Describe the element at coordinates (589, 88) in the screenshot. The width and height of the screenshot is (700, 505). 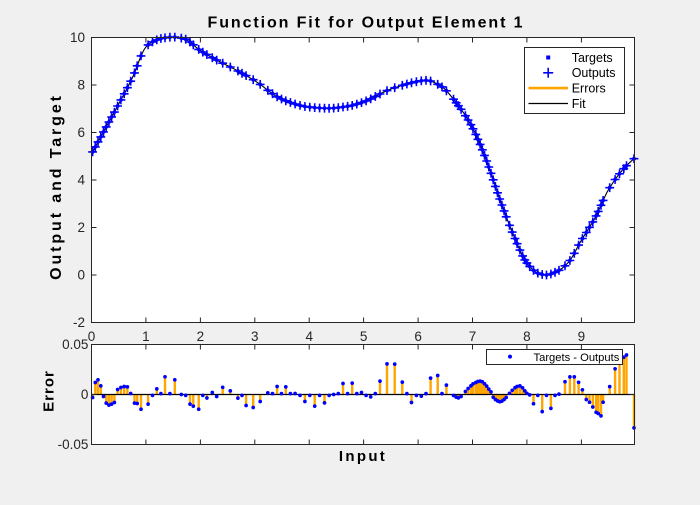
I see `svg-text: Errors` at that location.